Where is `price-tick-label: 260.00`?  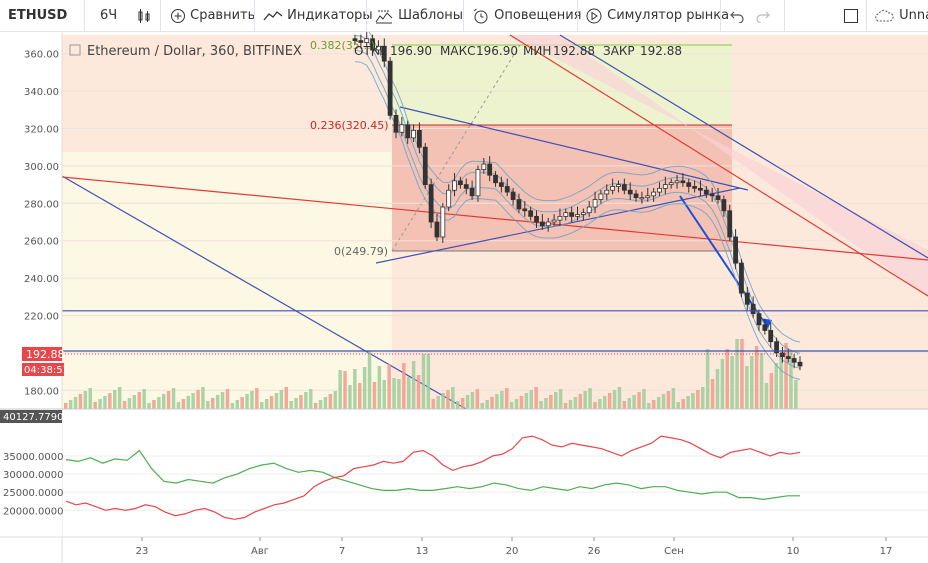
price-tick-label: 260.00 is located at coordinates (41, 242).